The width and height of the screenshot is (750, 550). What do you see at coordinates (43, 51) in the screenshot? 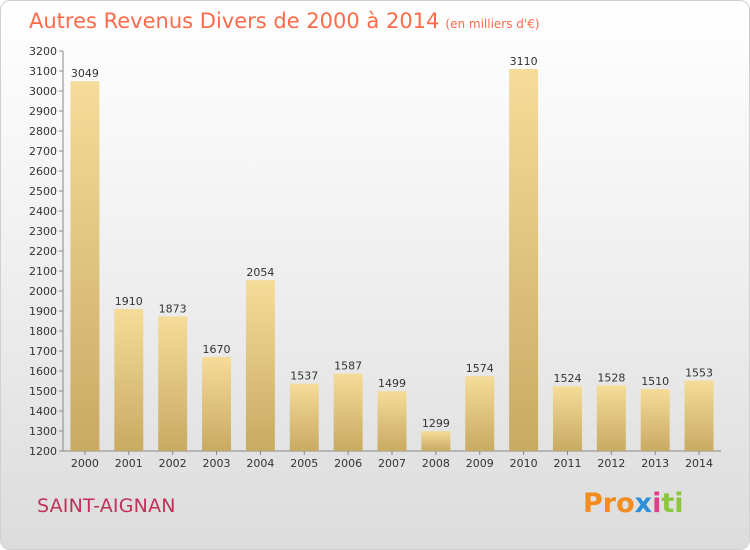
I see `y-tick-label: 3200` at bounding box center [43, 51].